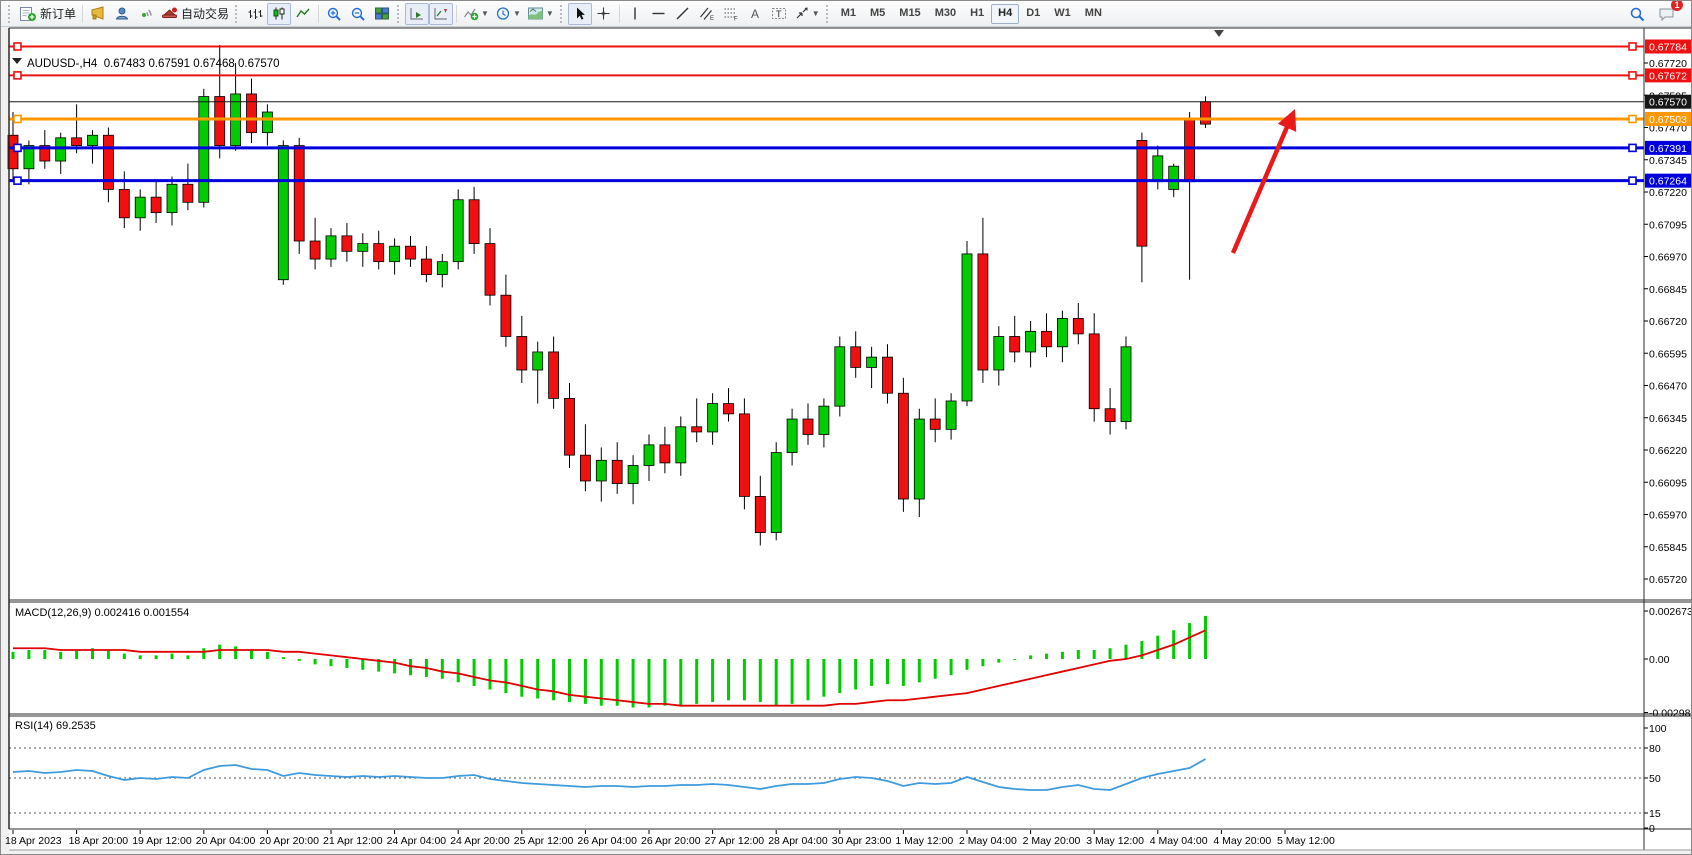 The height and width of the screenshot is (855, 1692). I want to click on bar-chart-icon, so click(255, 14).